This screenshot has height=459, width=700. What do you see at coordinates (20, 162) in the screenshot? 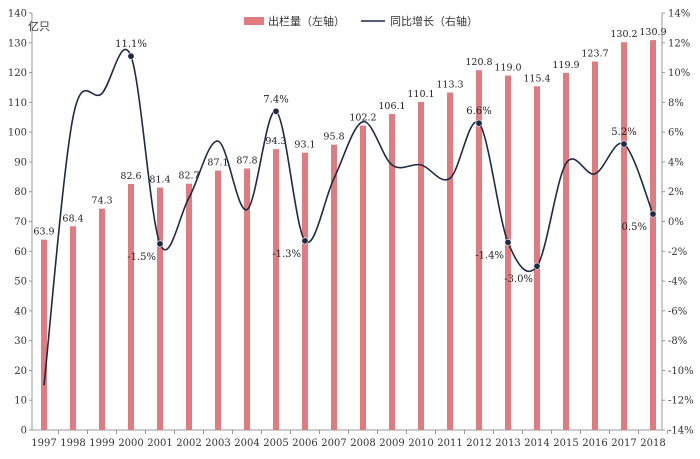
I see `left-tick-label: 90` at bounding box center [20, 162].